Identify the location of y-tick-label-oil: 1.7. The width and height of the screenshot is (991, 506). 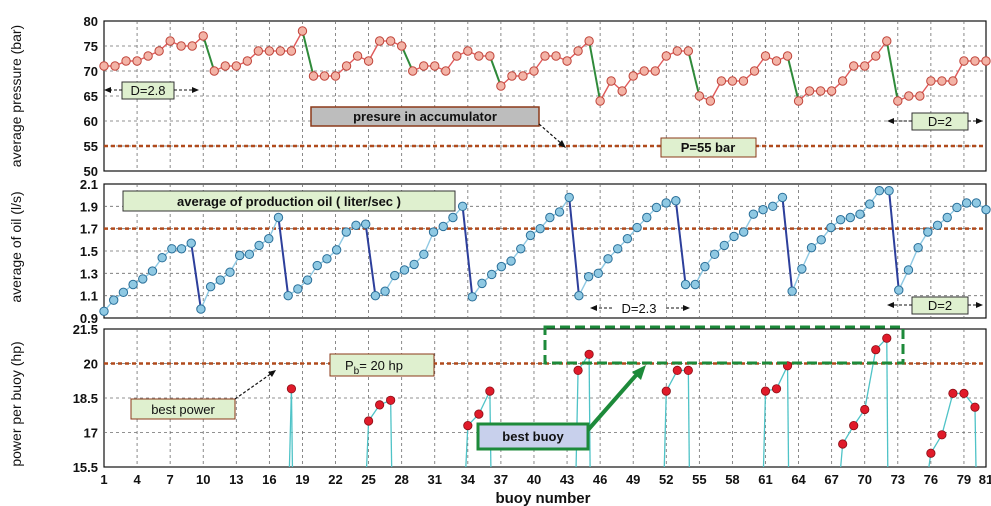
(89, 229).